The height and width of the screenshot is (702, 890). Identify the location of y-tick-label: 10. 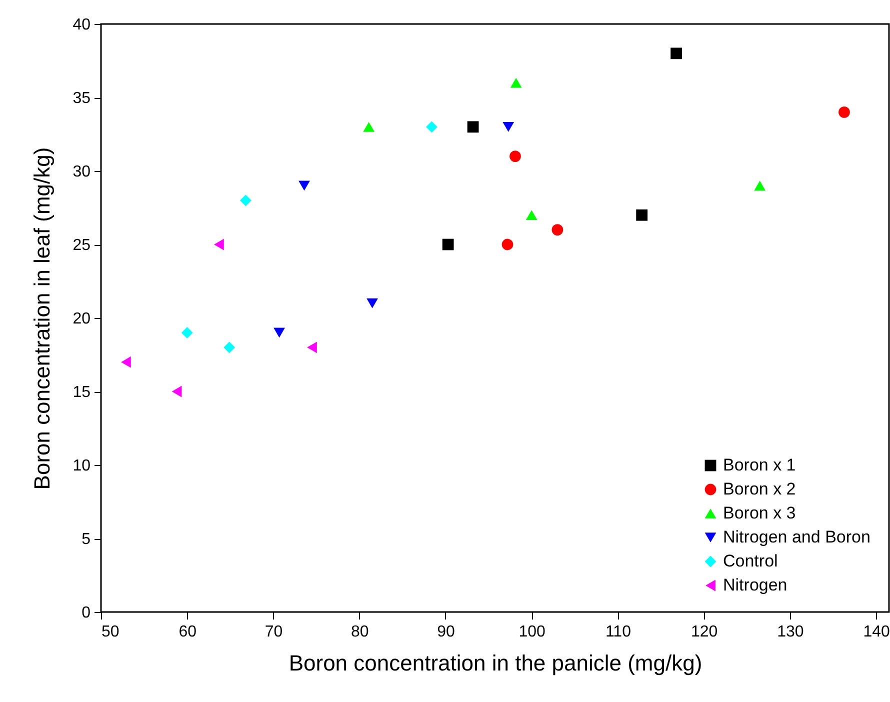
(81, 466).